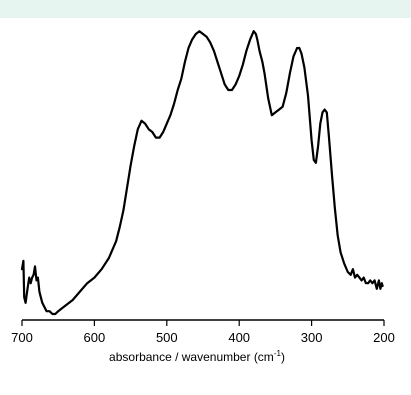  I want to click on x-axis-tick-labels: 700 600 500 400 300 200, so click(203, 337).